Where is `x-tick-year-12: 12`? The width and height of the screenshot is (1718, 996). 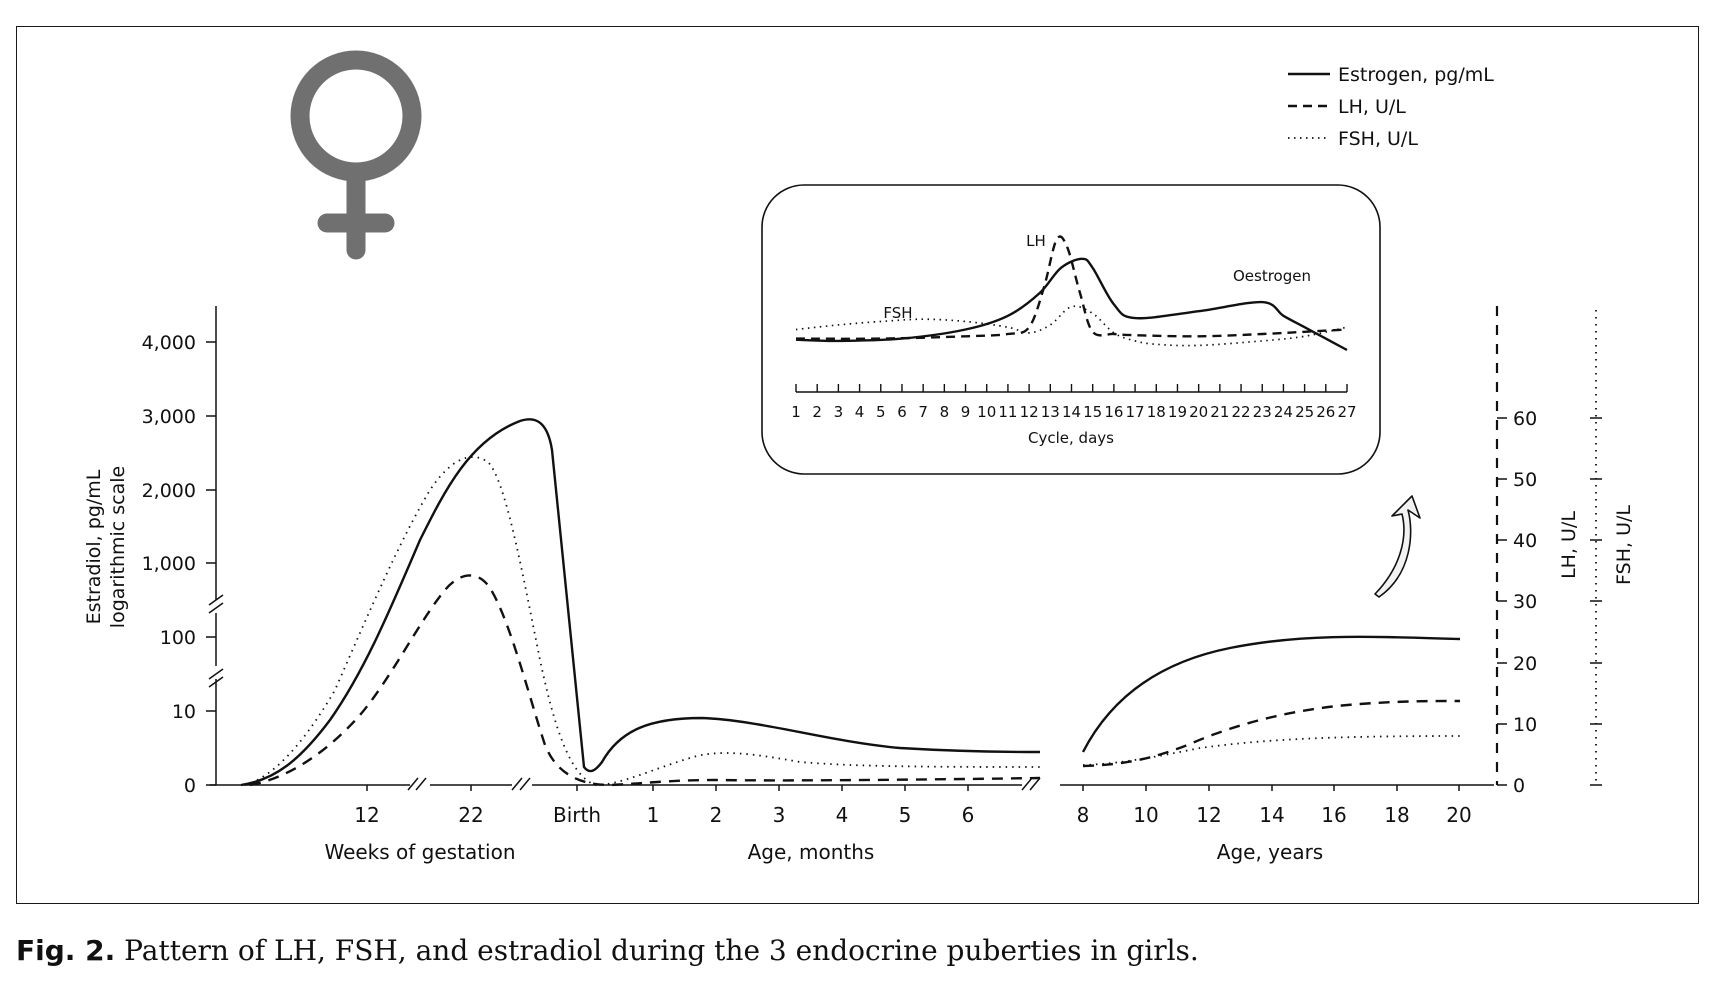 x-tick-year-12: 12 is located at coordinates (1208, 815).